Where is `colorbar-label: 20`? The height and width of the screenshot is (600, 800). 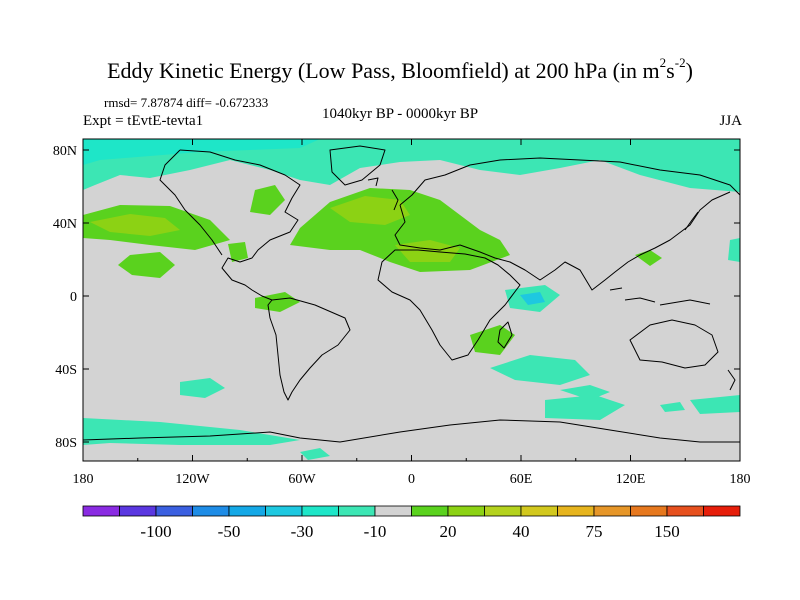
colorbar-label: 20 is located at coordinates (448, 531).